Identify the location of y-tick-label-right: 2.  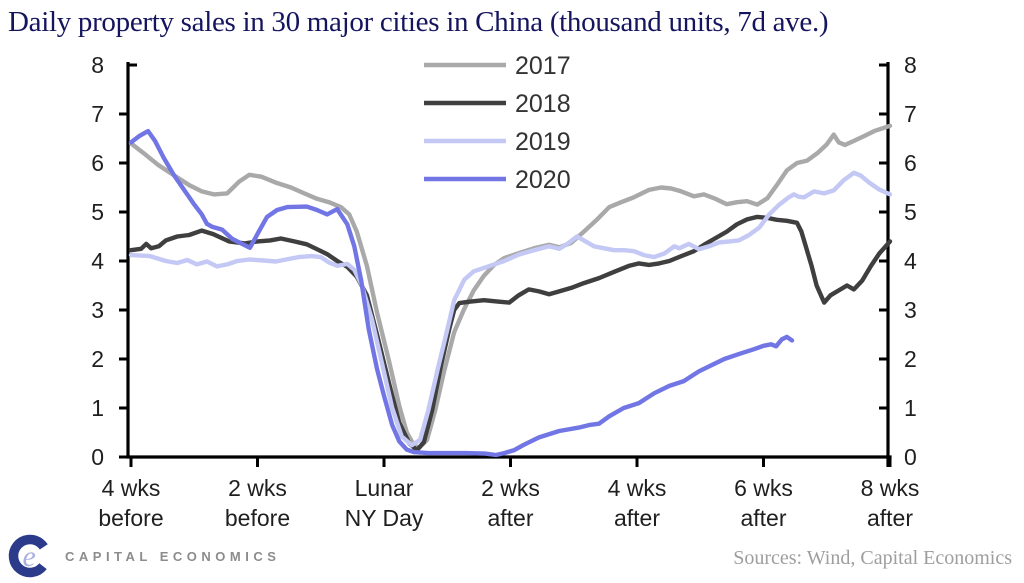
(910, 359).